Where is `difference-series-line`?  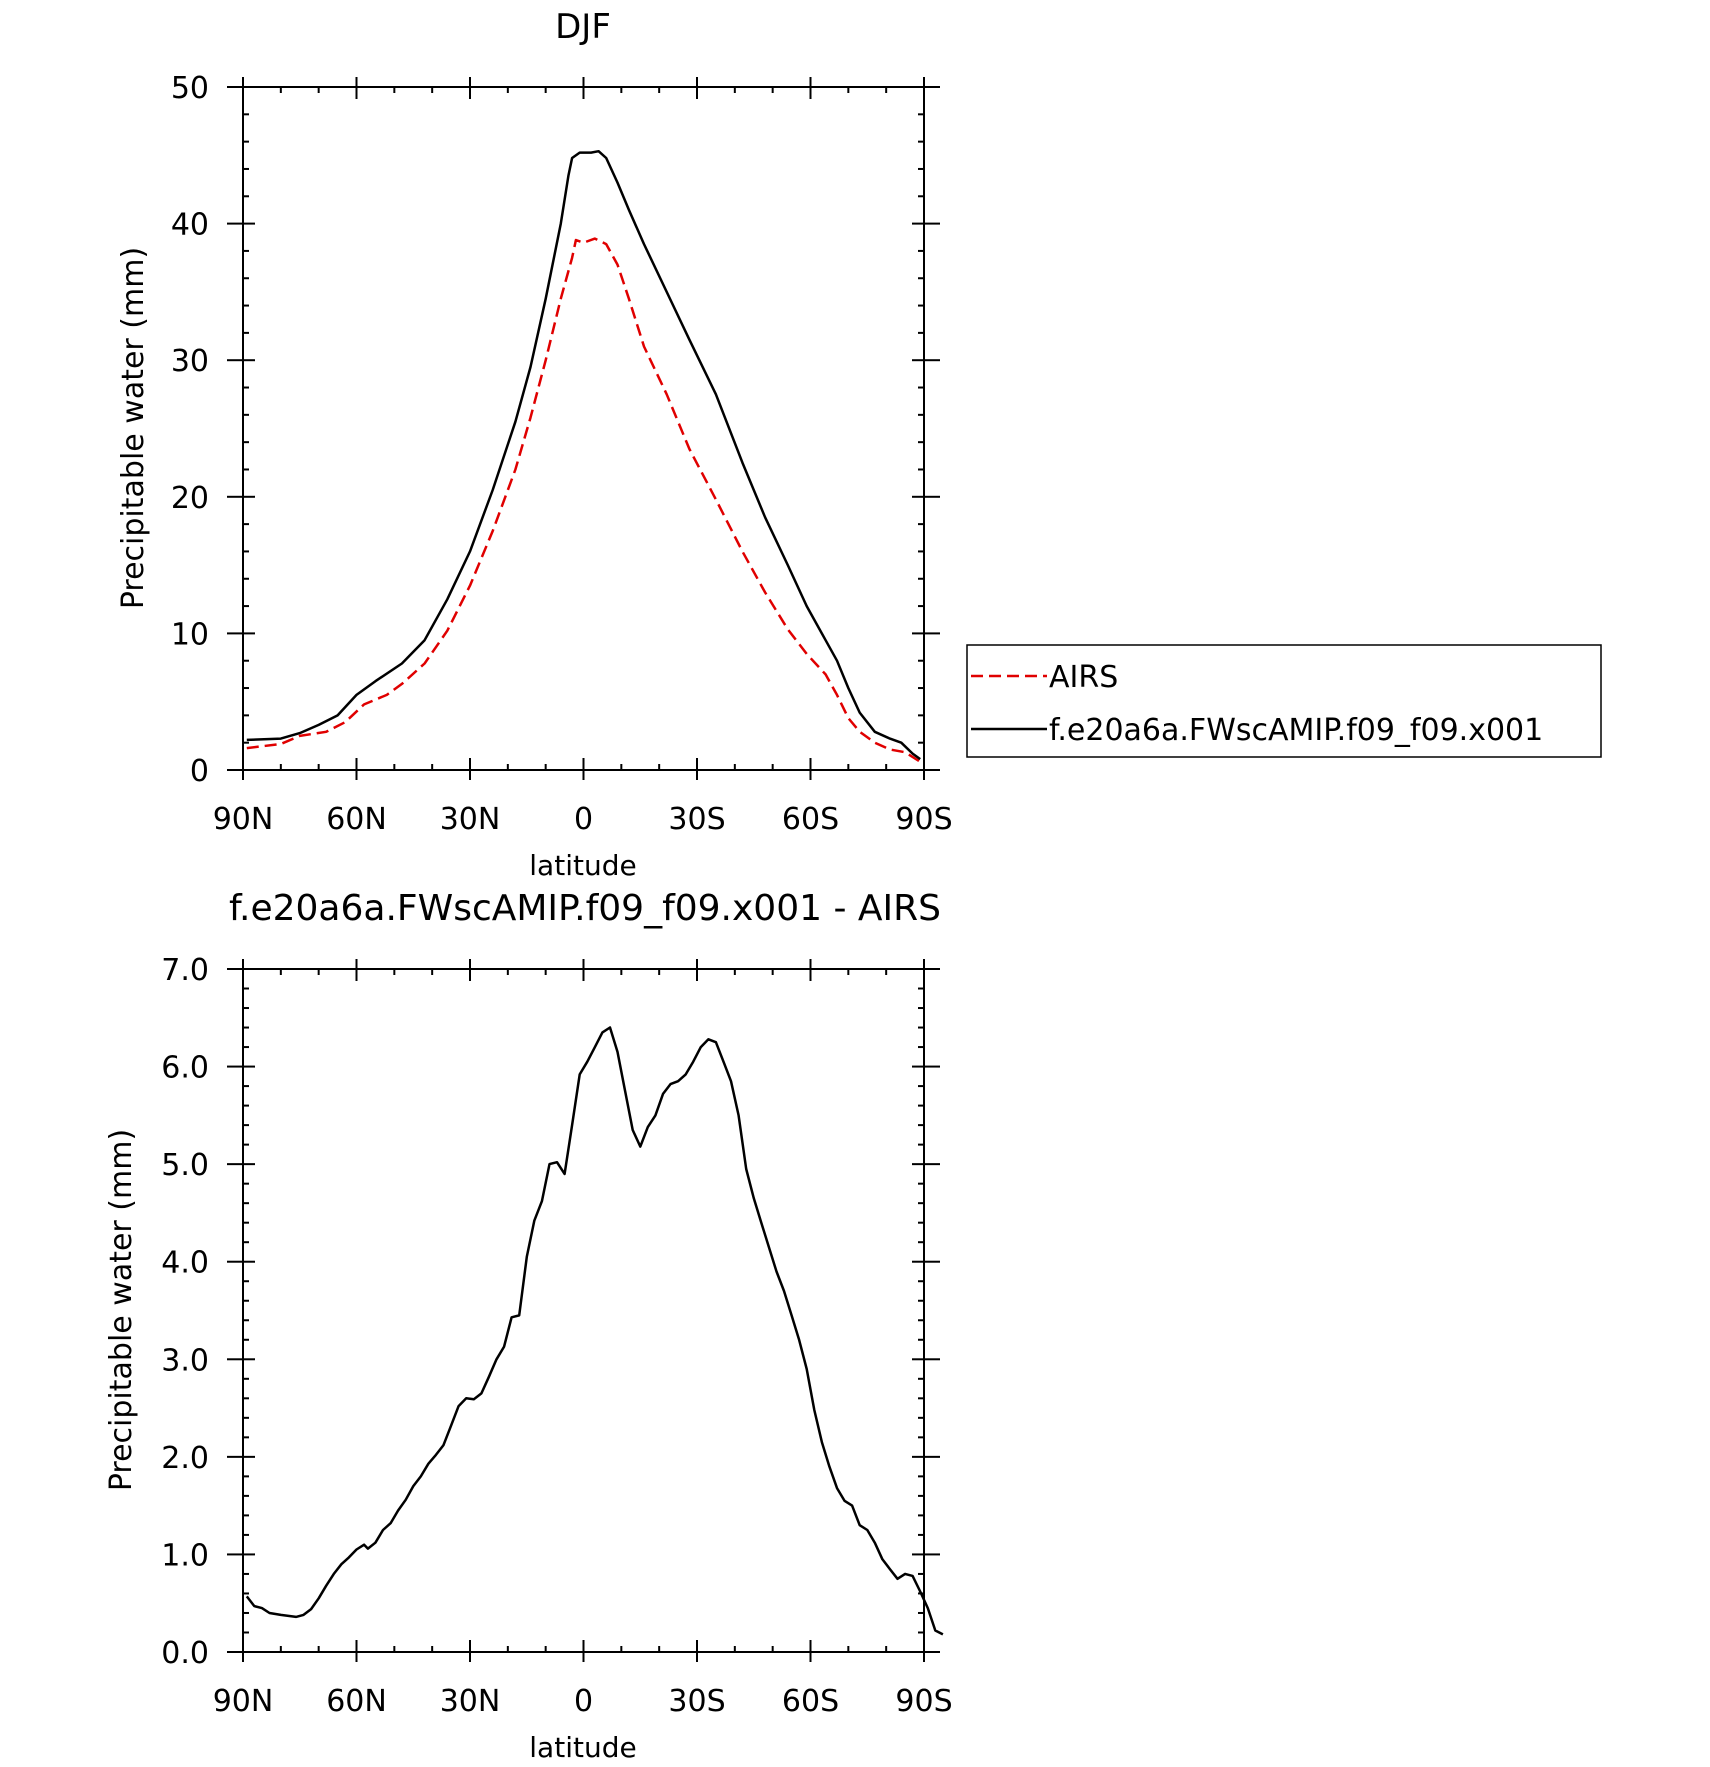 difference-series-line is located at coordinates (594, 1331).